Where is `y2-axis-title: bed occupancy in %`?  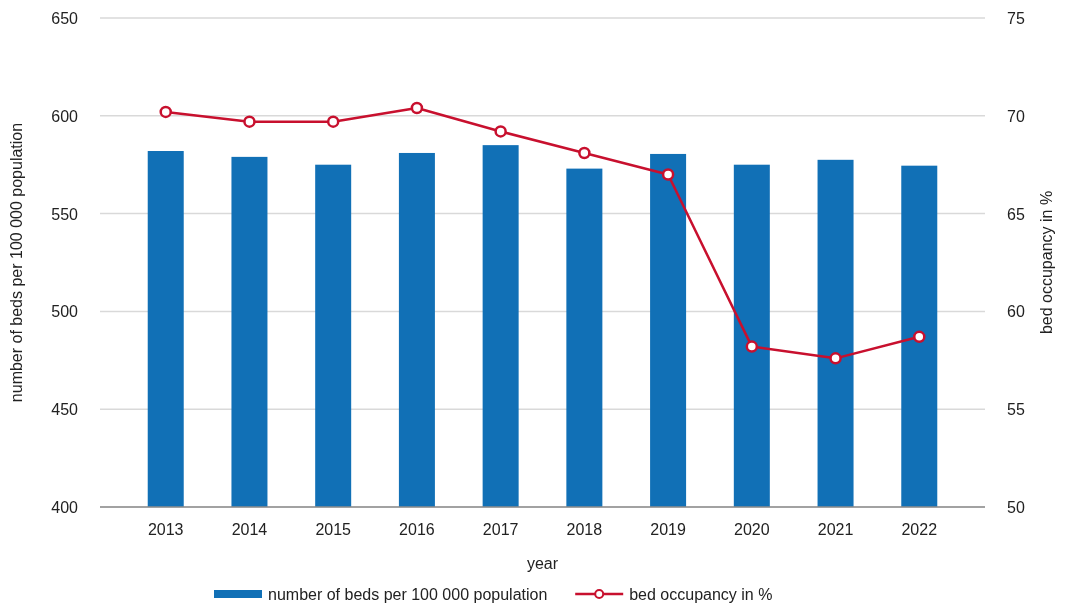
y2-axis-title: bed occupancy in % is located at coordinates (1046, 262).